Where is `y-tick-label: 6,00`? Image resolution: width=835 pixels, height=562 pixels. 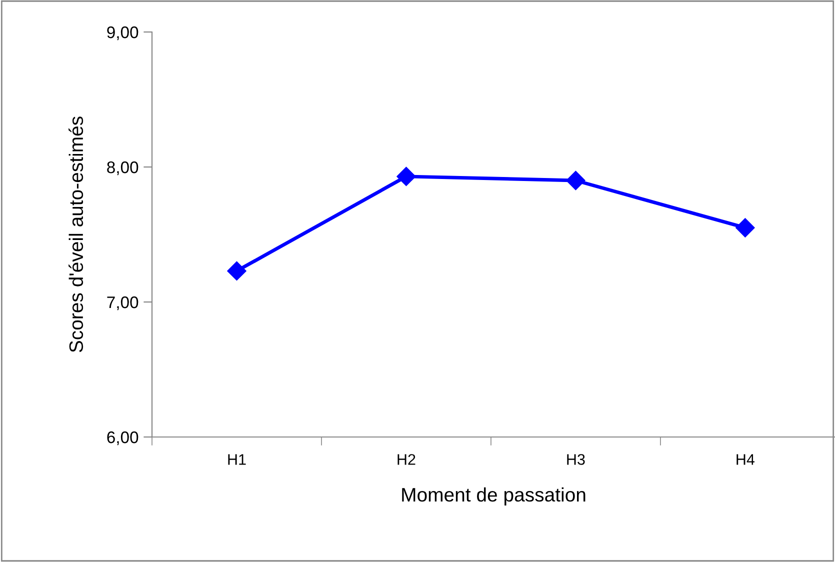 y-tick-label: 6,00 is located at coordinates (122, 438).